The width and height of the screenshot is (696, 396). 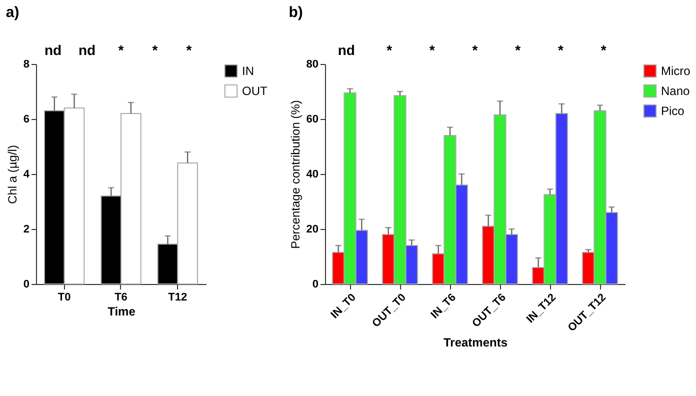 I want to click on y-tick-label: 60, so click(x=312, y=120).